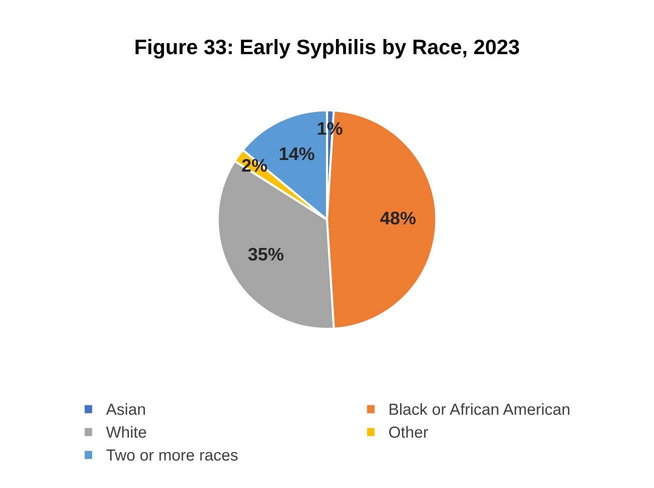 The height and width of the screenshot is (488, 654). What do you see at coordinates (126, 432) in the screenshot?
I see `legend-label: White` at bounding box center [126, 432].